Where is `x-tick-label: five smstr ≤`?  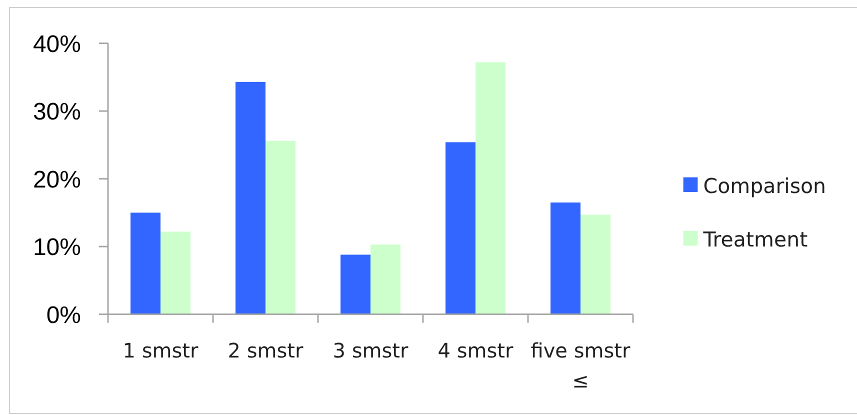
x-tick-label: five smstr ≤ is located at coordinates (581, 365).